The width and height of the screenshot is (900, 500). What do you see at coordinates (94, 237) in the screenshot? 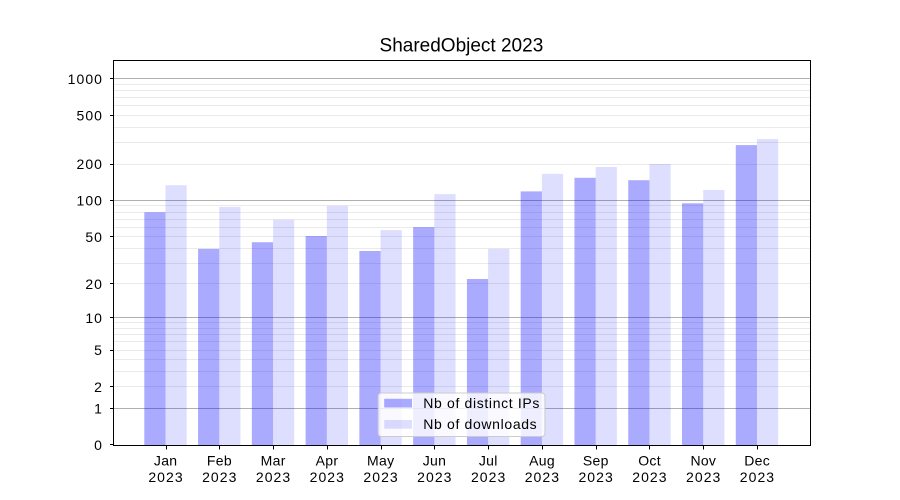
I see `svg-text: 50` at bounding box center [94, 237].